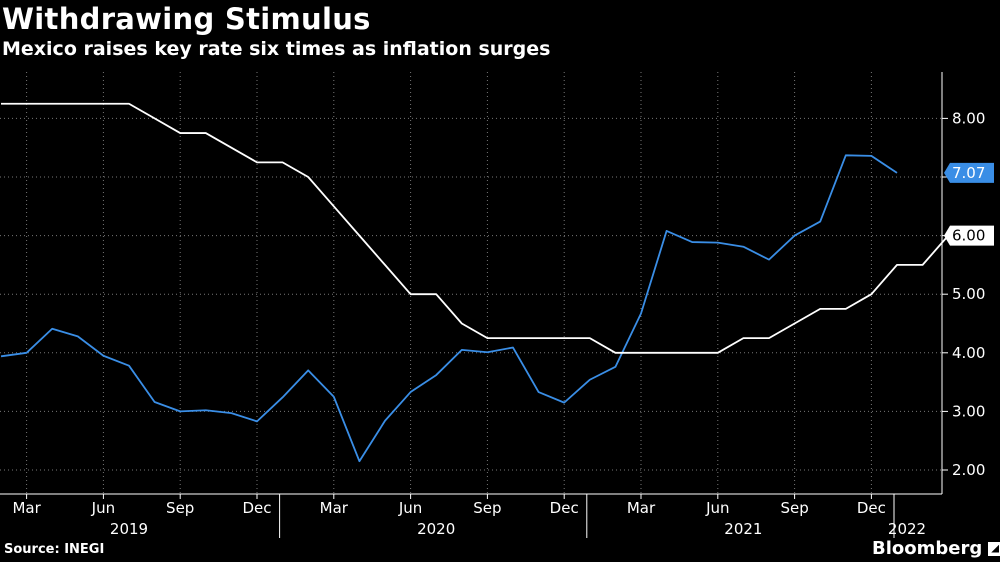 Image resolution: width=1000 pixels, height=562 pixels. I want to click on chart-title: Withdrawing Stimulus, so click(186, 19).